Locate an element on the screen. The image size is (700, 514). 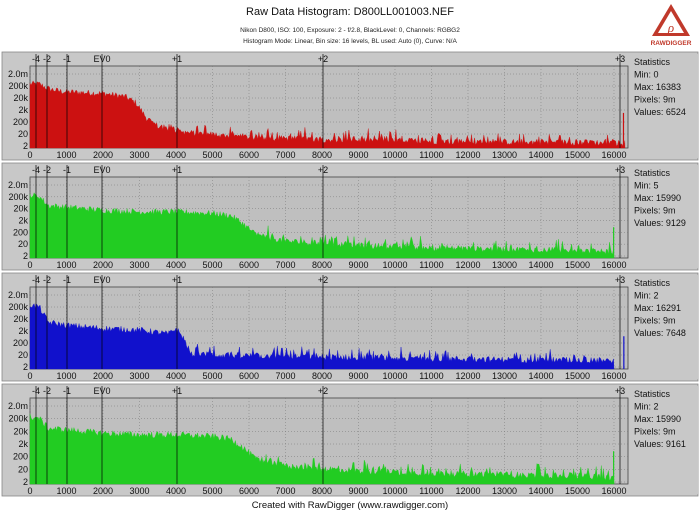
x-tick-label: 5000 is located at coordinates (212, 265).